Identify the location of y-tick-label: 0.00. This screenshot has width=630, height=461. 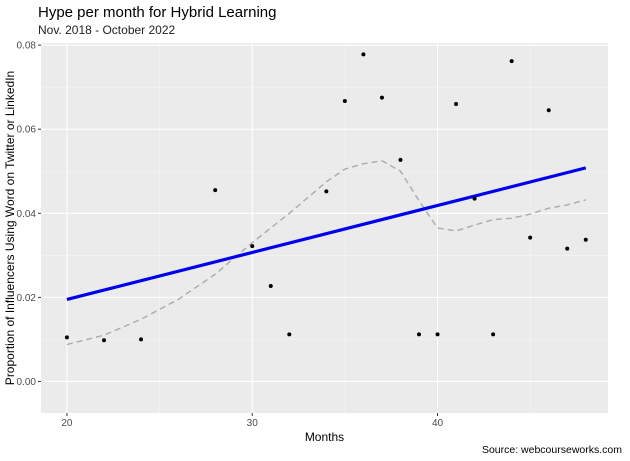
(27, 382).